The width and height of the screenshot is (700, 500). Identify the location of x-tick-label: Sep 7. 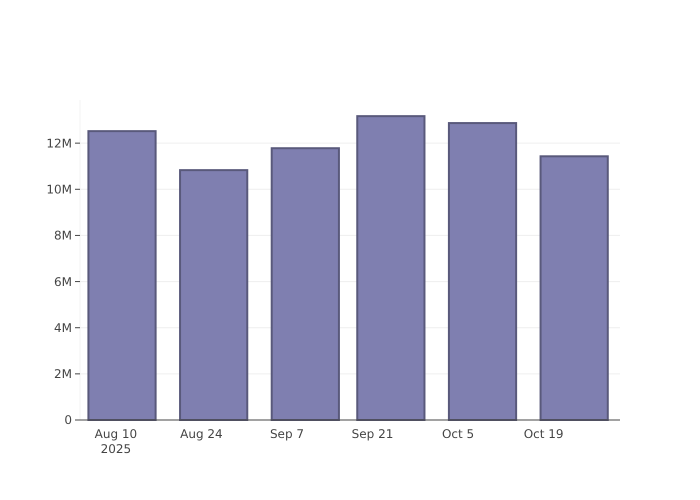
(287, 434).